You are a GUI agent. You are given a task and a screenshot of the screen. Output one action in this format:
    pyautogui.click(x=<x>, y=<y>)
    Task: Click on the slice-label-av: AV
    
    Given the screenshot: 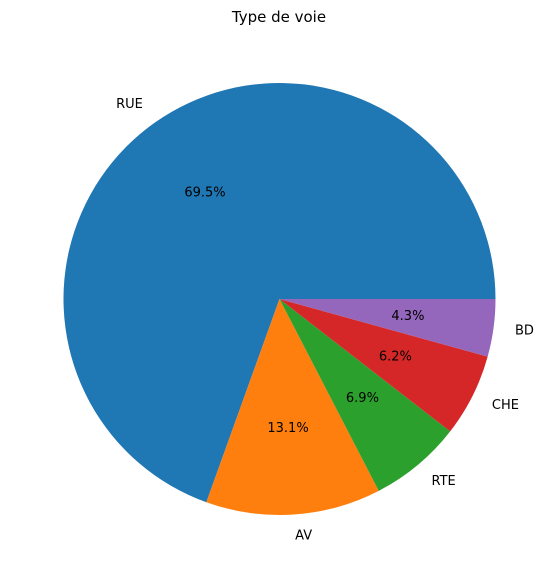 What is the action you would take?
    pyautogui.click(x=303, y=536)
    